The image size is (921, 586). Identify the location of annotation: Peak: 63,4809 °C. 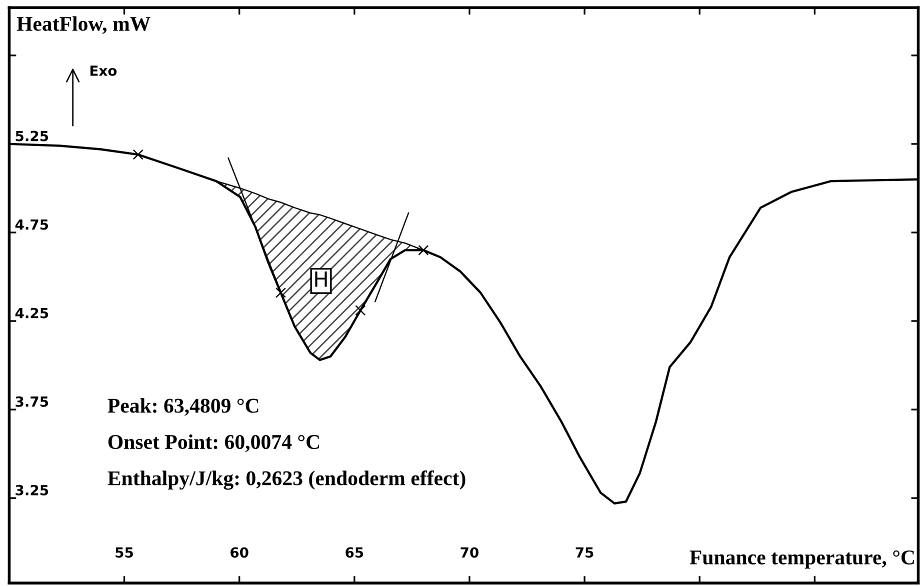
(183, 407).